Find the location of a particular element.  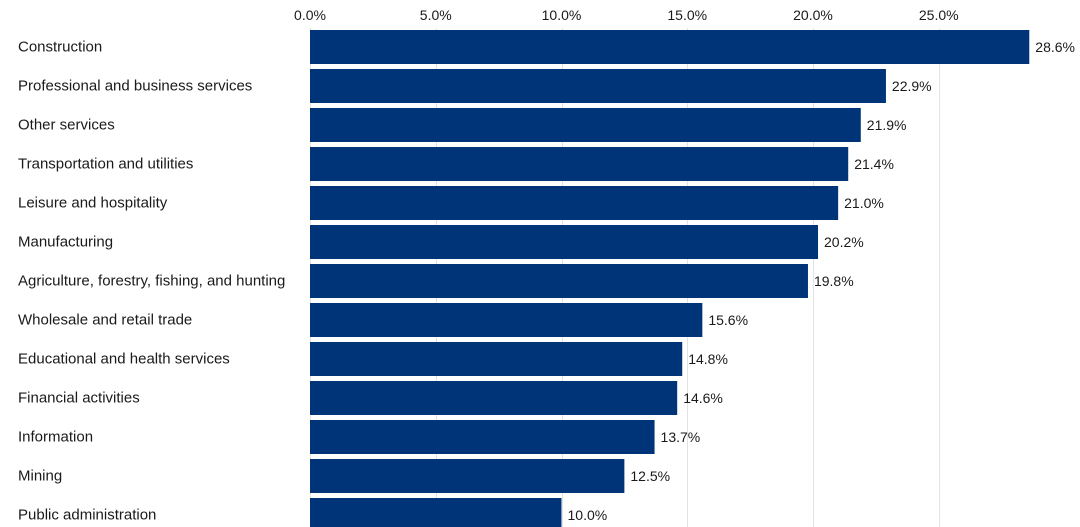

value-label-0: 28.6% is located at coordinates (1055, 47).